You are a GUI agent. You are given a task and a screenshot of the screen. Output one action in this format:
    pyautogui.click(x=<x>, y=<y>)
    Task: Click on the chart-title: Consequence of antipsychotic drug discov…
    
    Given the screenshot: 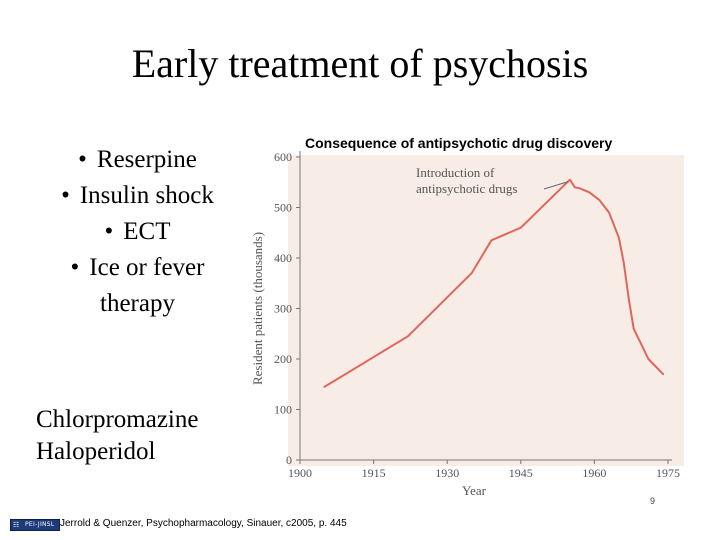 What is the action you would take?
    pyautogui.click(x=459, y=143)
    